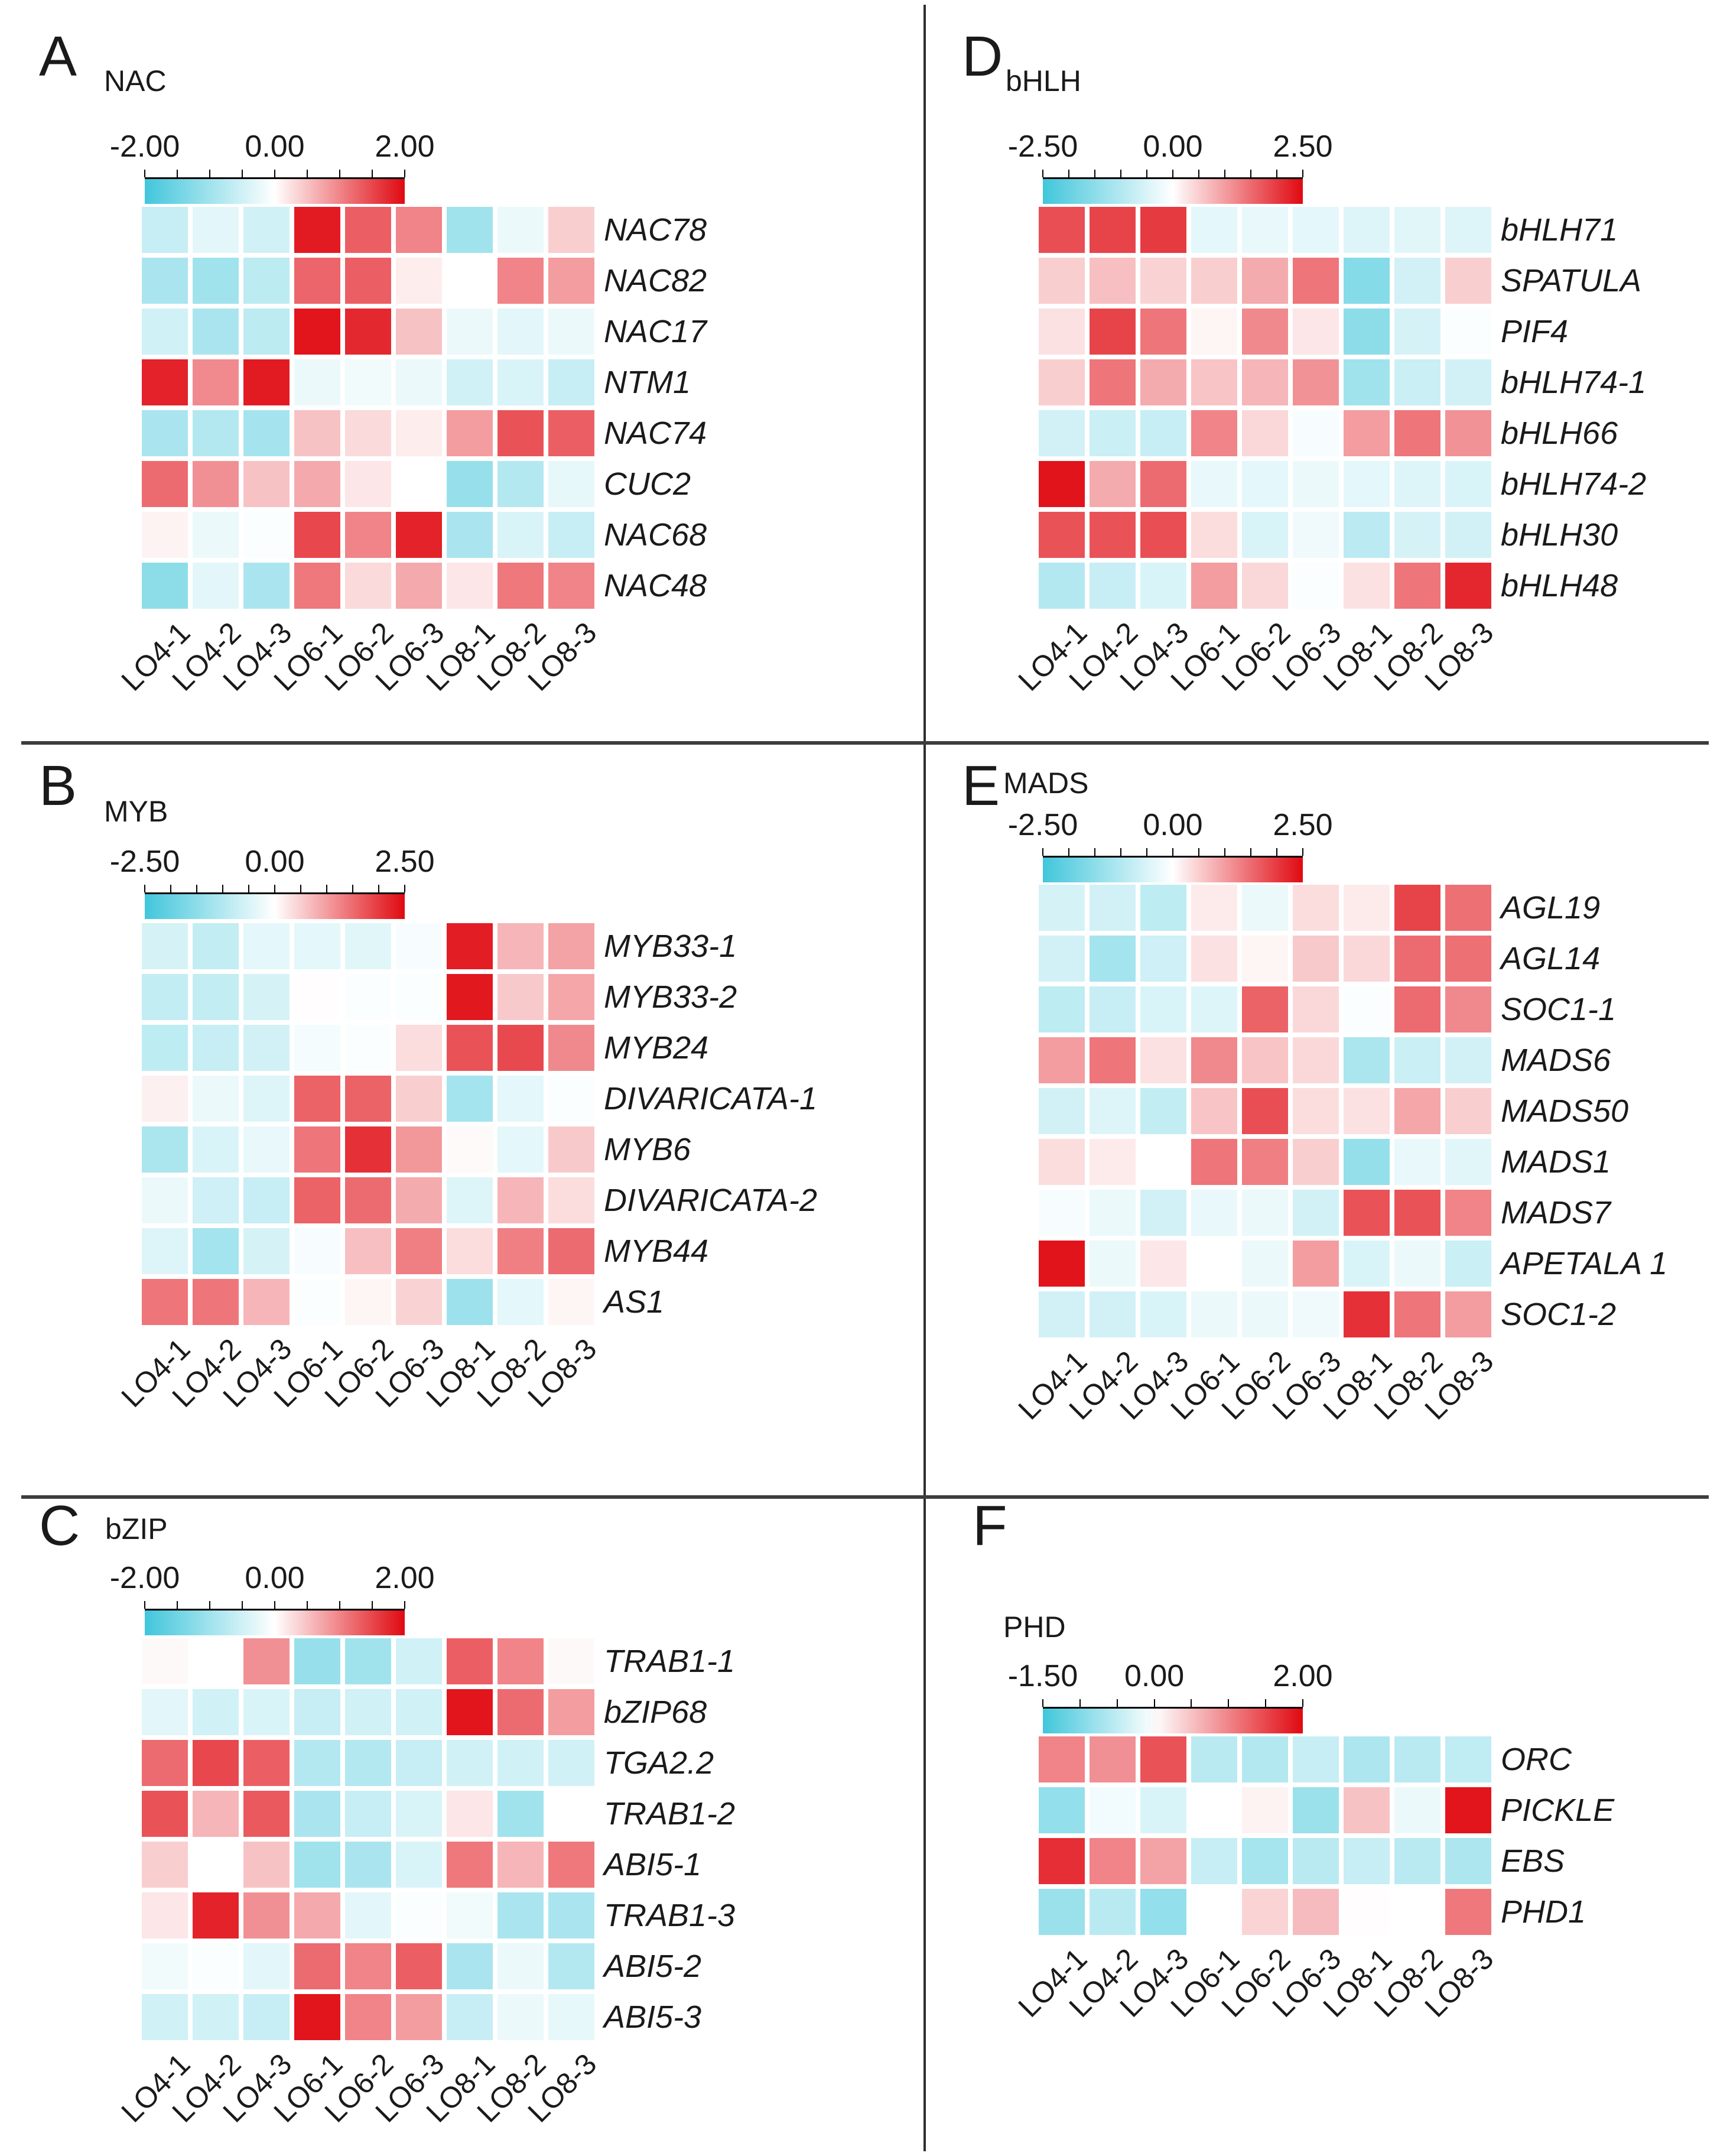 The image size is (1730, 2156). Describe the element at coordinates (144, 1578) in the screenshot. I see `colorbar-min-label: -2.00` at that location.